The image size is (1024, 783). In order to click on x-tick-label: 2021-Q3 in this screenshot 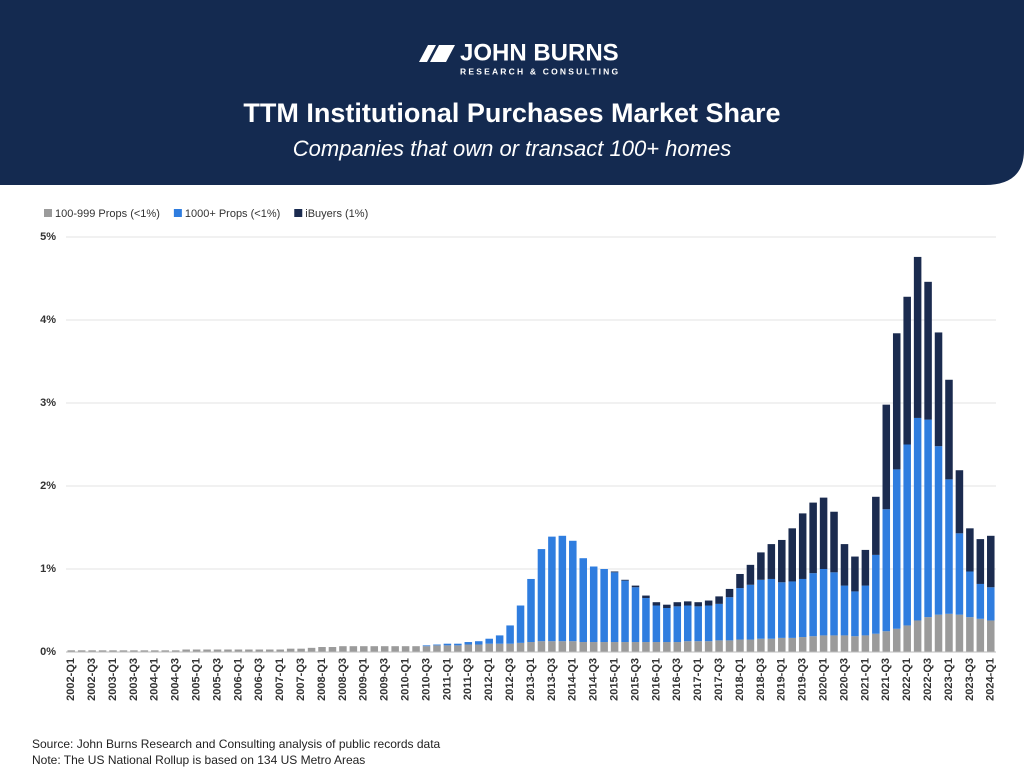, I will do `click(886, 679)`.